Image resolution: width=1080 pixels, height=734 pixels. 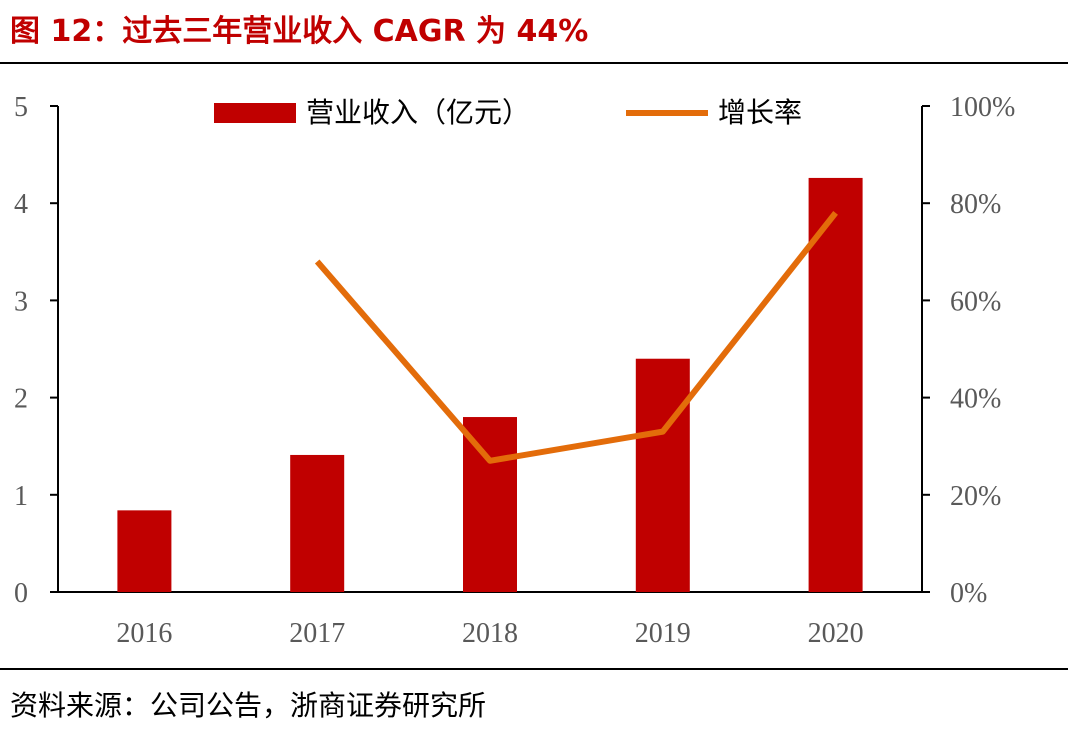 I want to click on legend: 营业收入（亿元） 增长率, so click(x=508, y=112).